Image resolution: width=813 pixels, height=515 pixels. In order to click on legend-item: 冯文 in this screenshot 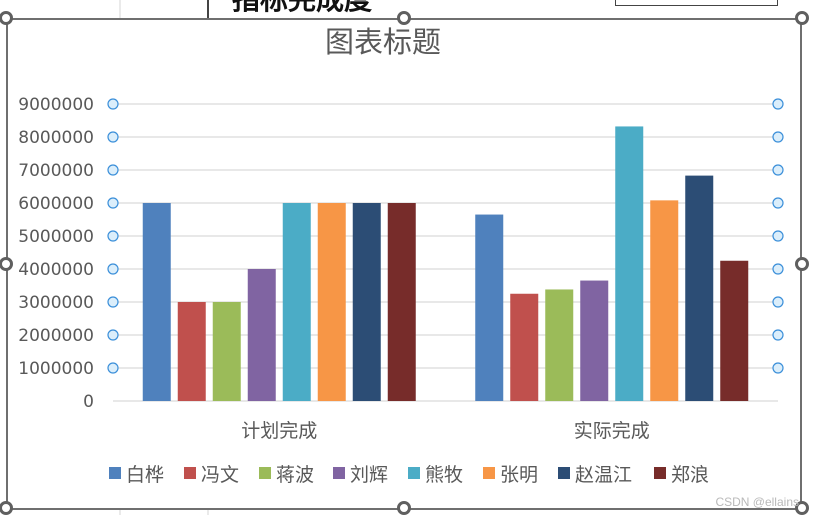, I will do `click(211, 475)`.